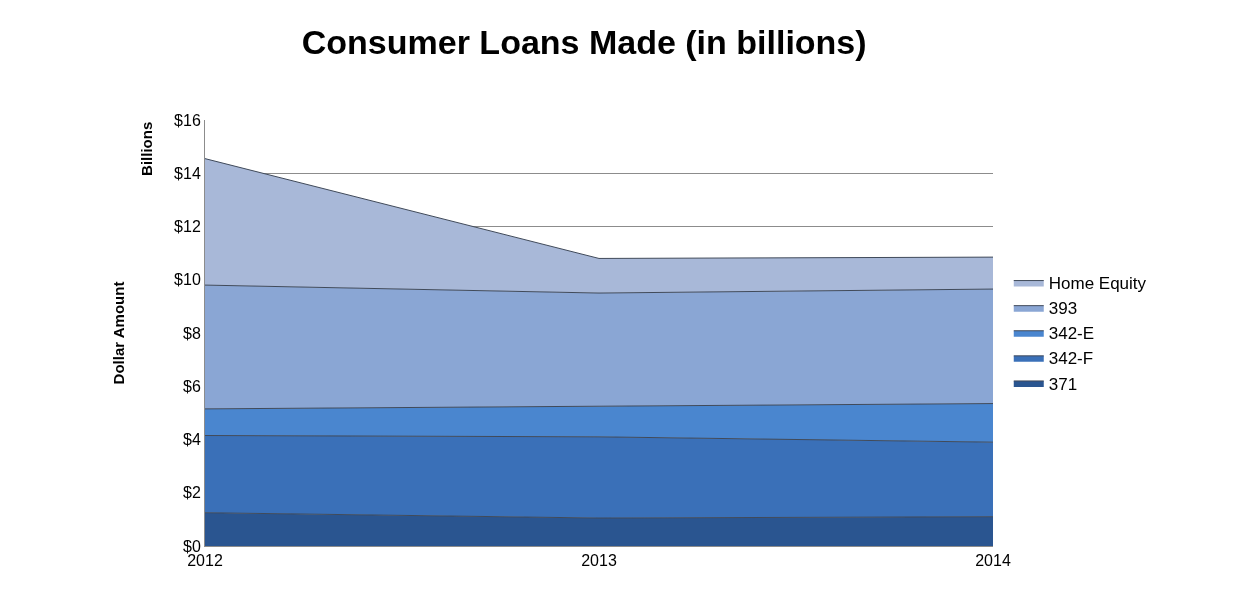 This screenshot has width=1243, height=601. Describe the element at coordinates (192, 333) in the screenshot. I see `y-tick-label: $8` at that location.